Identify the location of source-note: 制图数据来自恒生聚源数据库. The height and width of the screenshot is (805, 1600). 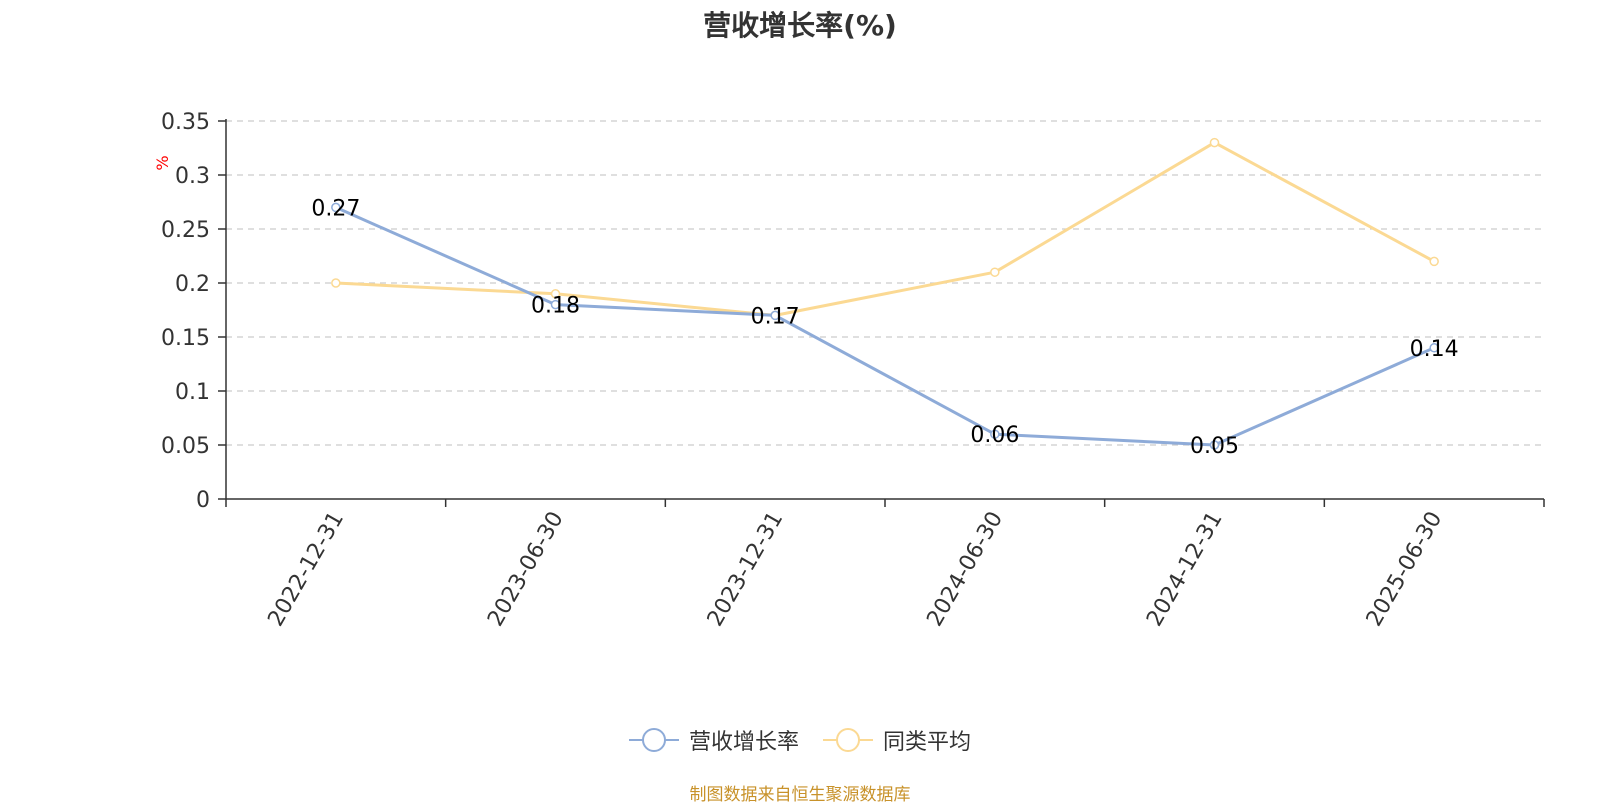
(800, 795).